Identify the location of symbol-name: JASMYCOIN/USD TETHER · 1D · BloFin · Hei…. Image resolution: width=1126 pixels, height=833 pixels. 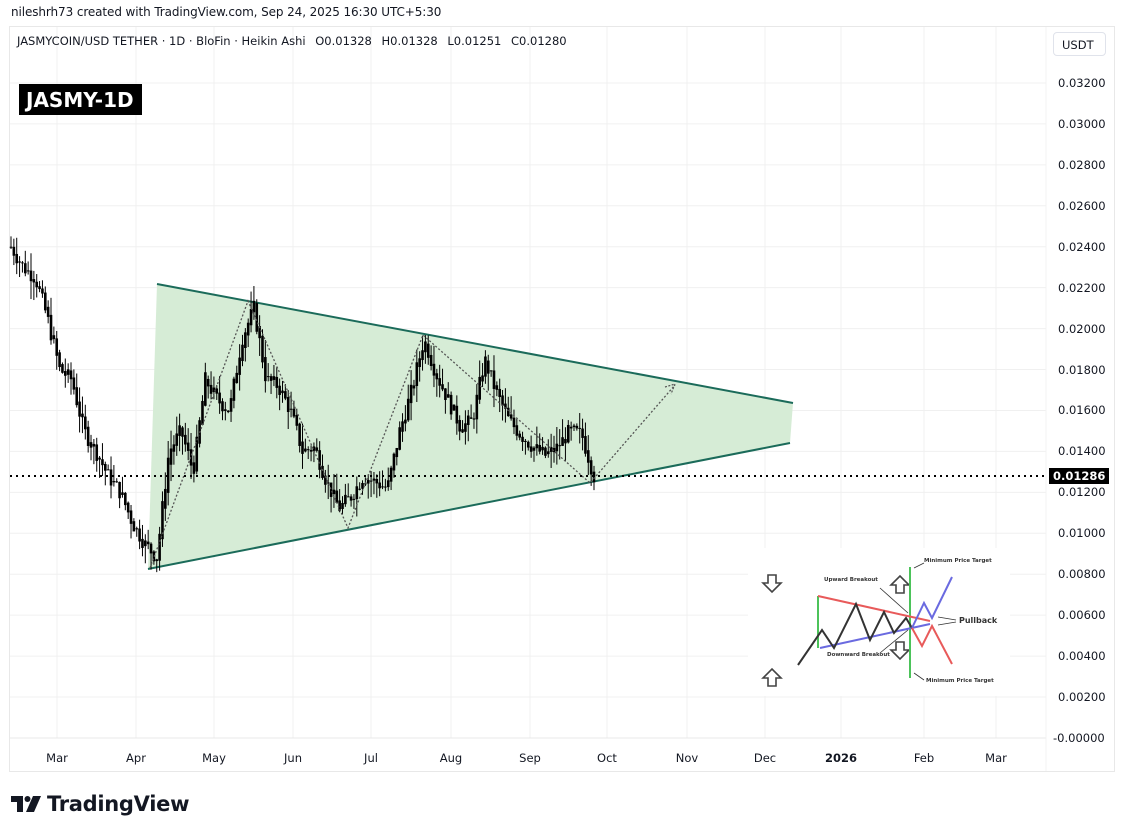
(161, 41).